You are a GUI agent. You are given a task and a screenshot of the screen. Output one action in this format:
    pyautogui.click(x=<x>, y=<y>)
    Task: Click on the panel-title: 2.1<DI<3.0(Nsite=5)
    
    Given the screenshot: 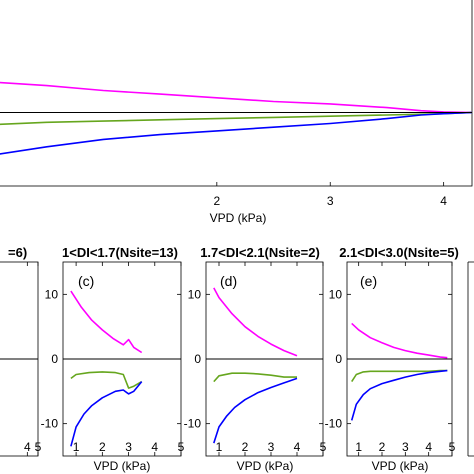 What is the action you would take?
    pyautogui.click(x=399, y=252)
    